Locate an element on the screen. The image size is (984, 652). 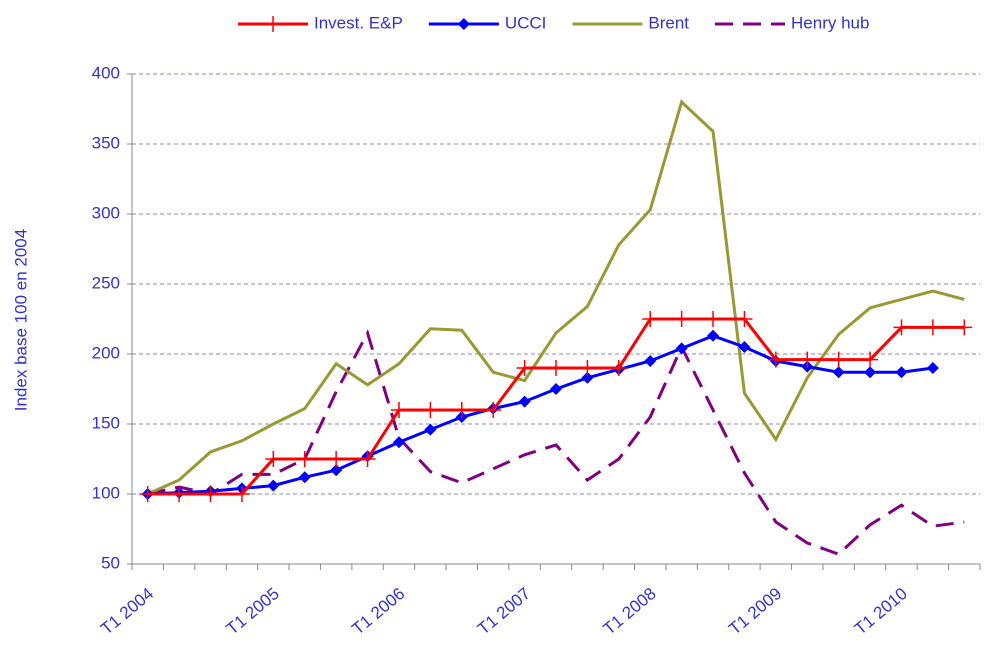
legend-label: Brent is located at coordinates (668, 22).